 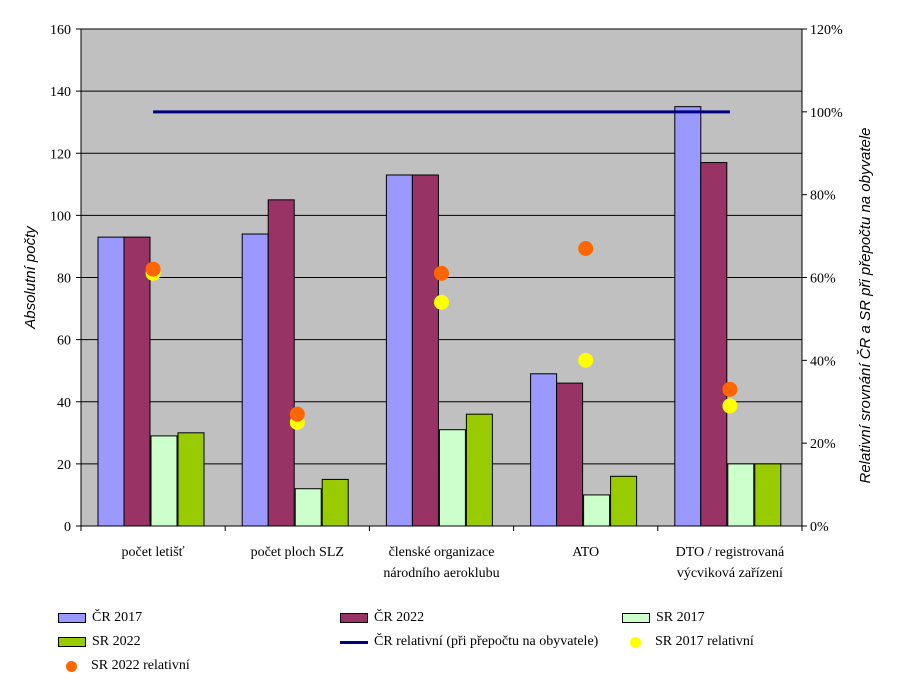 I want to click on y2-tick-label: 120%, so click(x=826, y=30).